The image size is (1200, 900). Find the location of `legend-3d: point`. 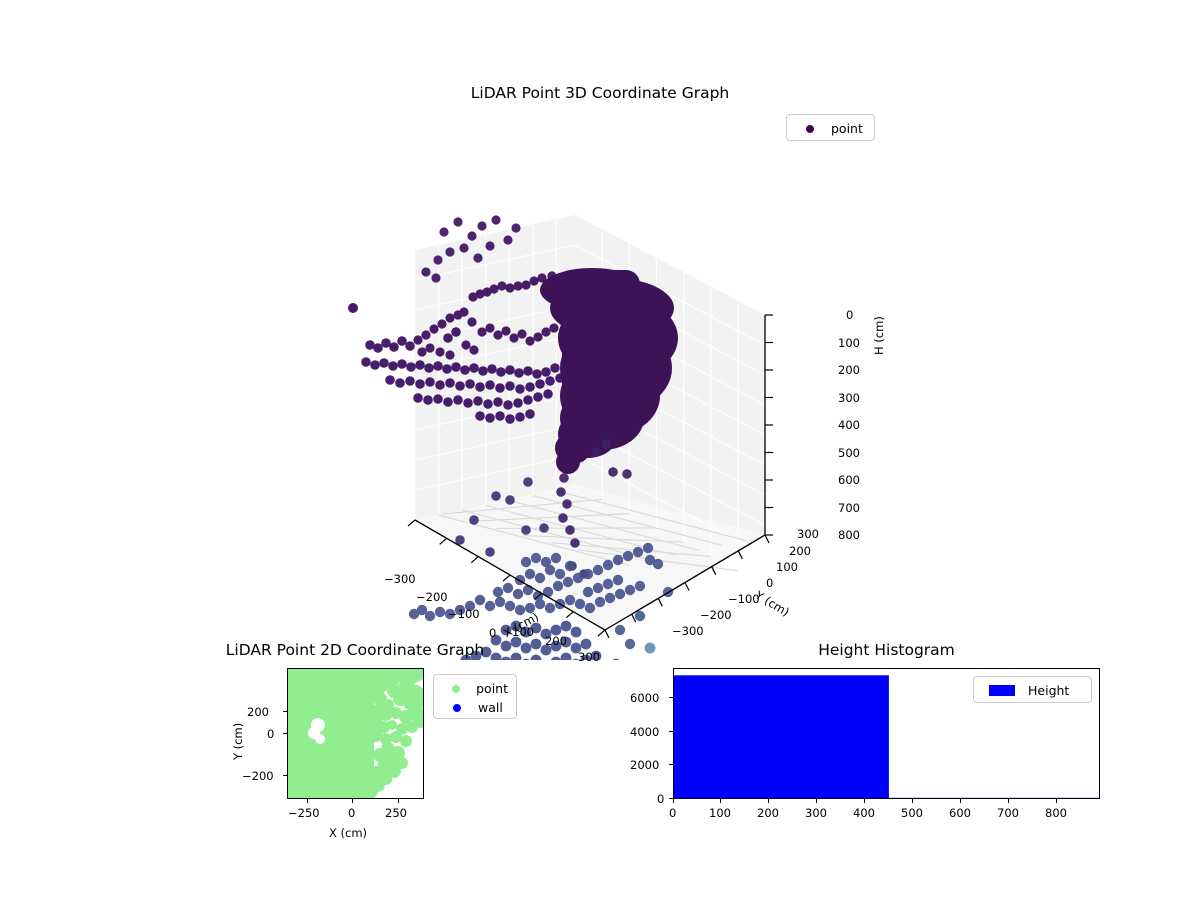

legend-3d: point is located at coordinates (830, 127).